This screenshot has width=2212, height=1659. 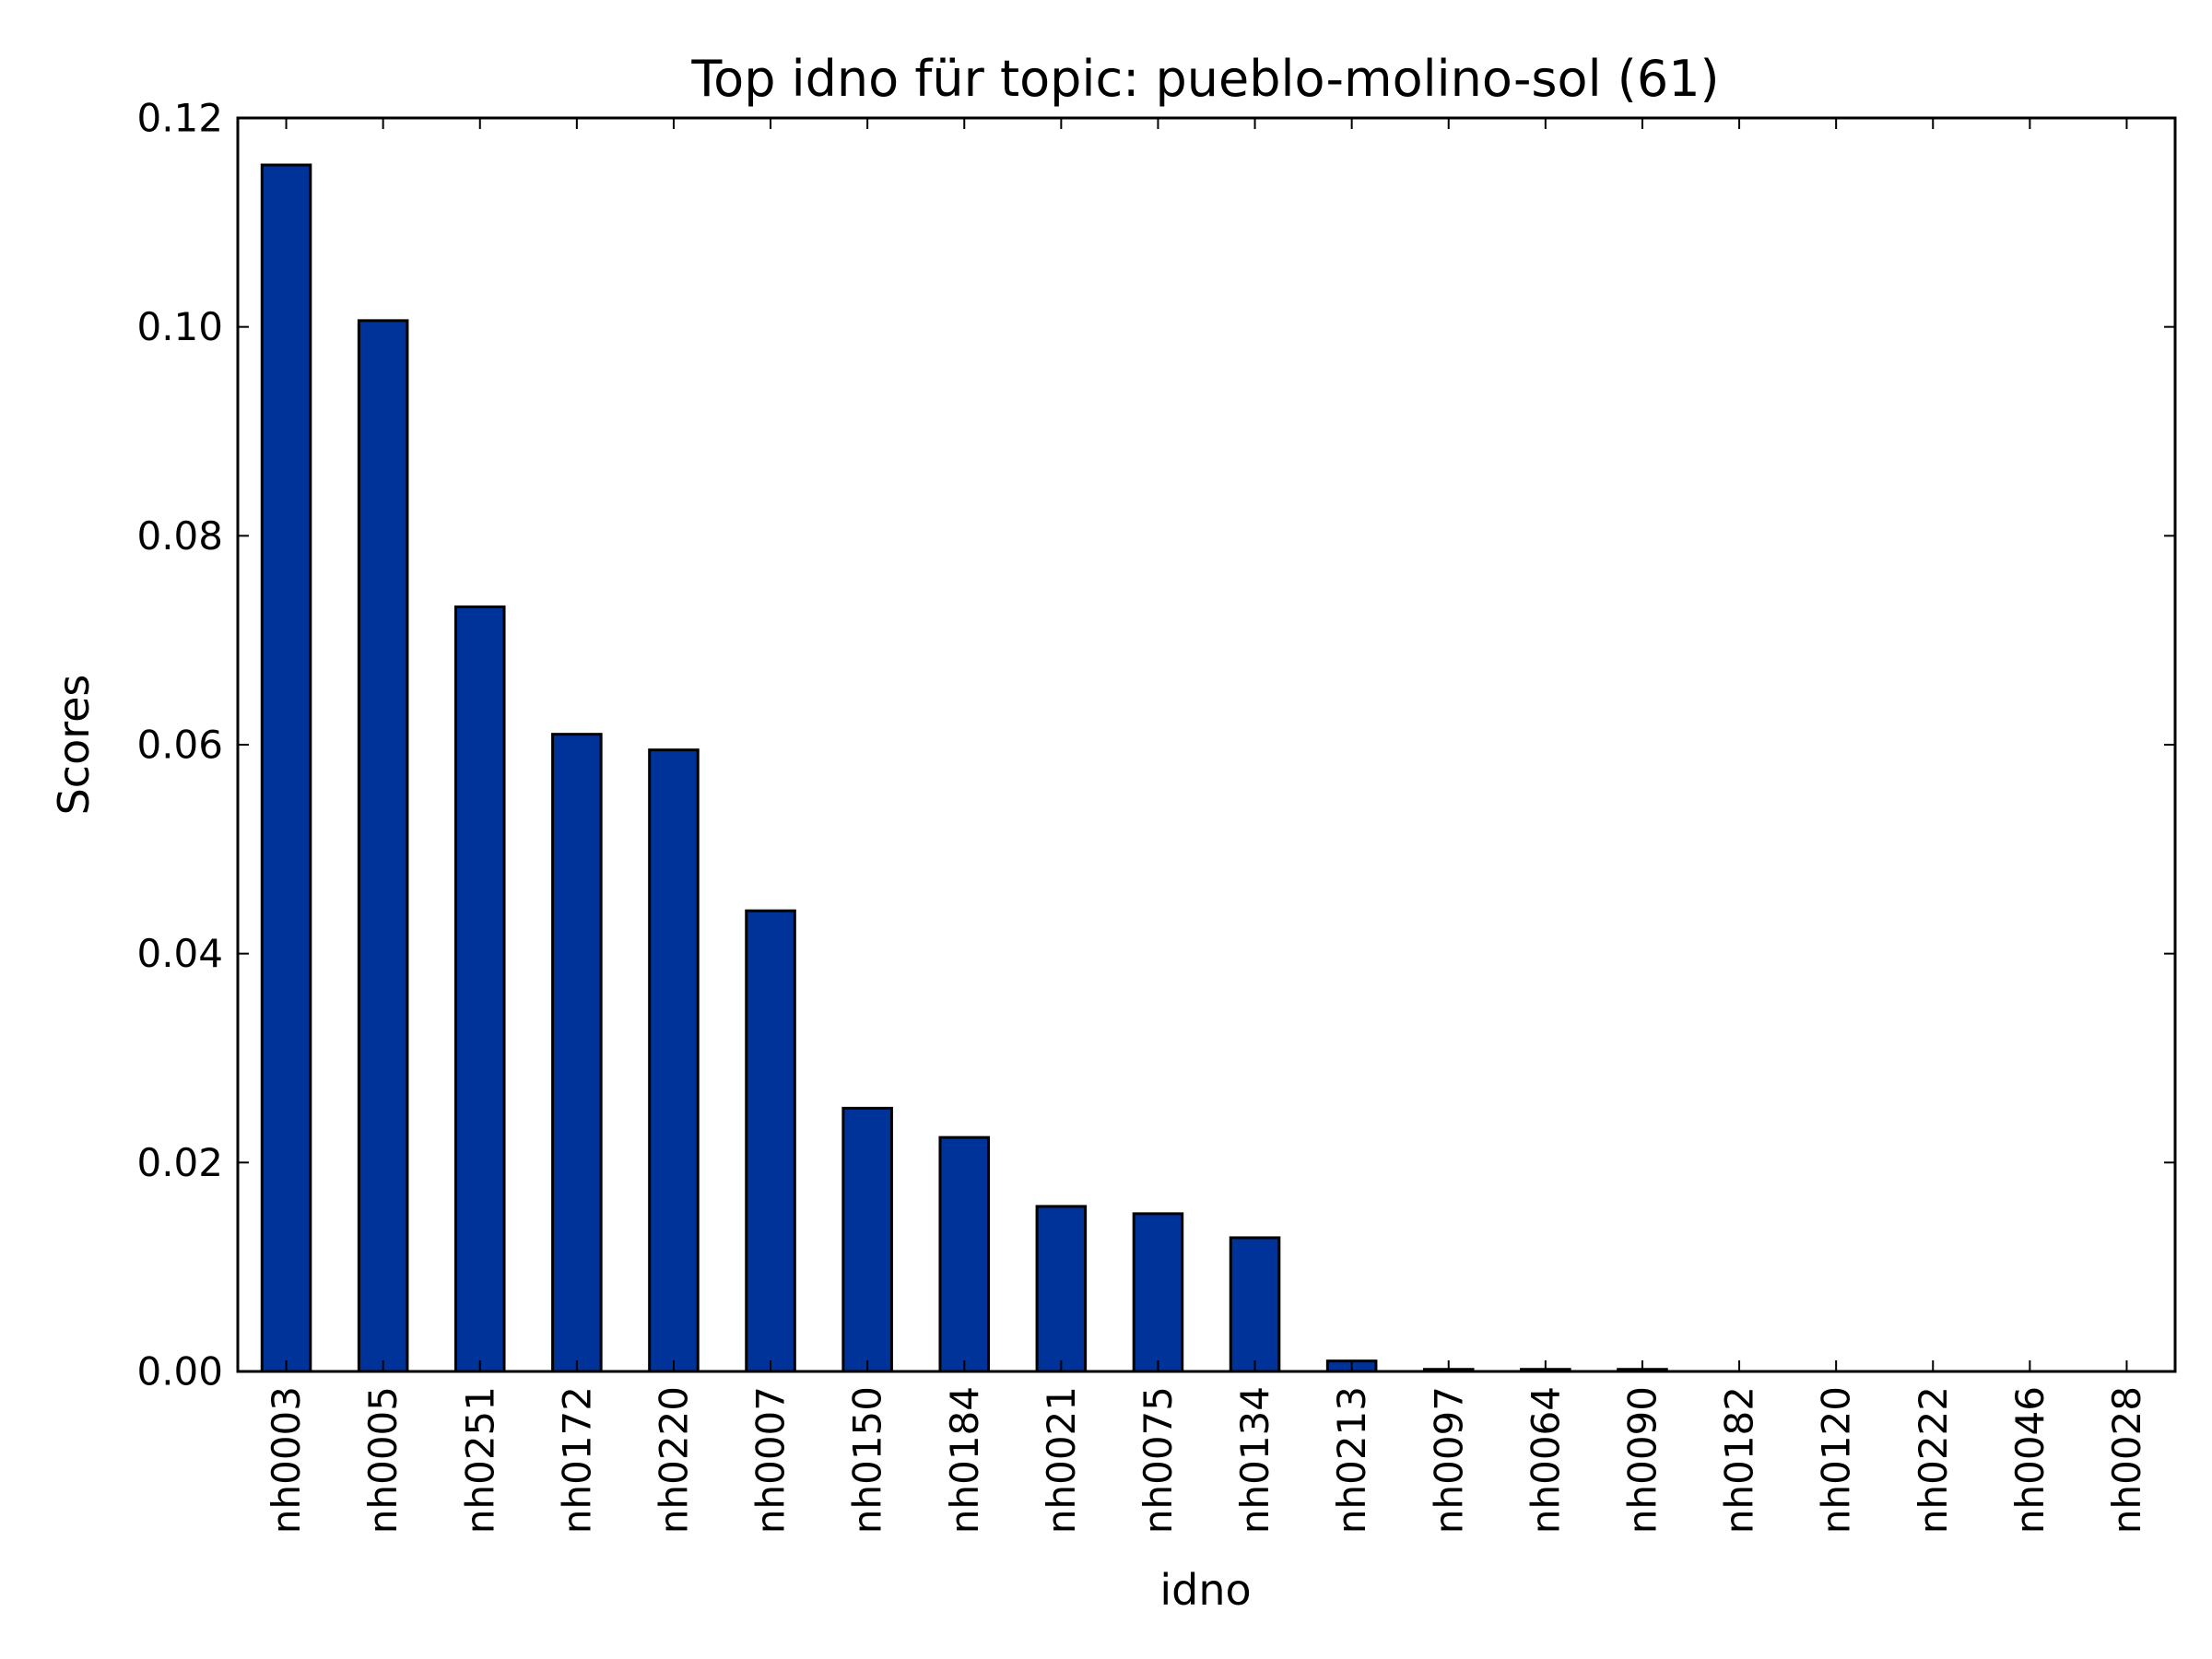 What do you see at coordinates (179, 536) in the screenshot?
I see `y-tick-label: 0.08` at bounding box center [179, 536].